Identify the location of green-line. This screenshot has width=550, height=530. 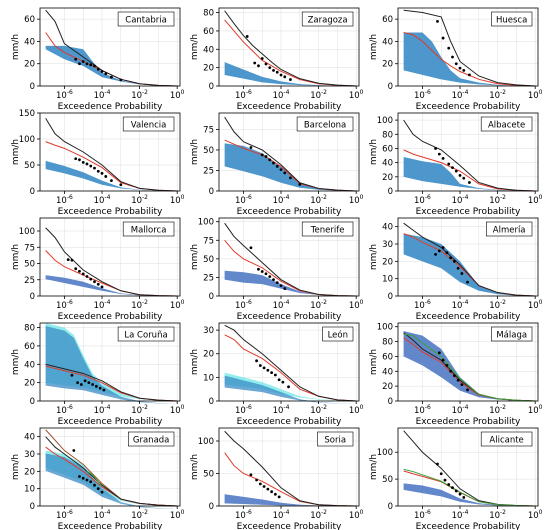
(94, 479).